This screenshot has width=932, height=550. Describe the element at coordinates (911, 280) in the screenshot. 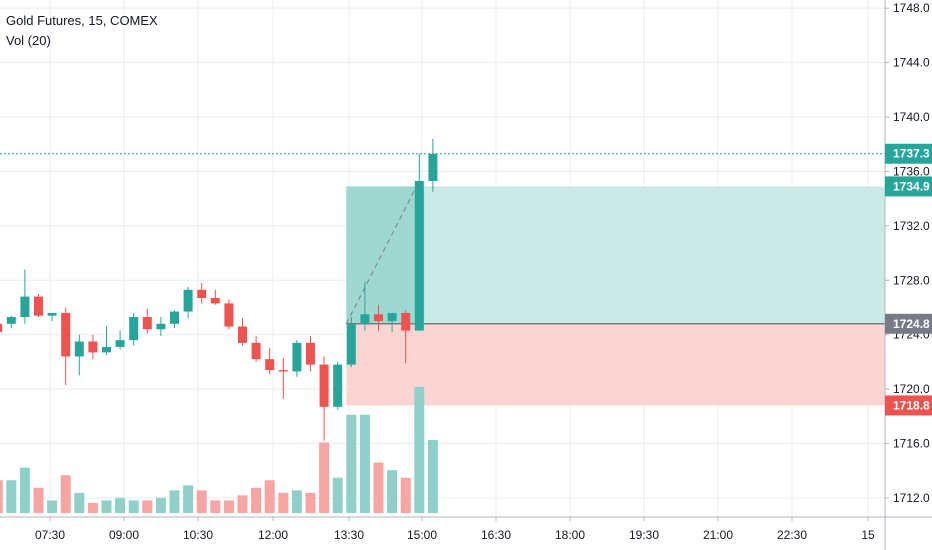

I see `price-tick-label: 1728.0` at that location.